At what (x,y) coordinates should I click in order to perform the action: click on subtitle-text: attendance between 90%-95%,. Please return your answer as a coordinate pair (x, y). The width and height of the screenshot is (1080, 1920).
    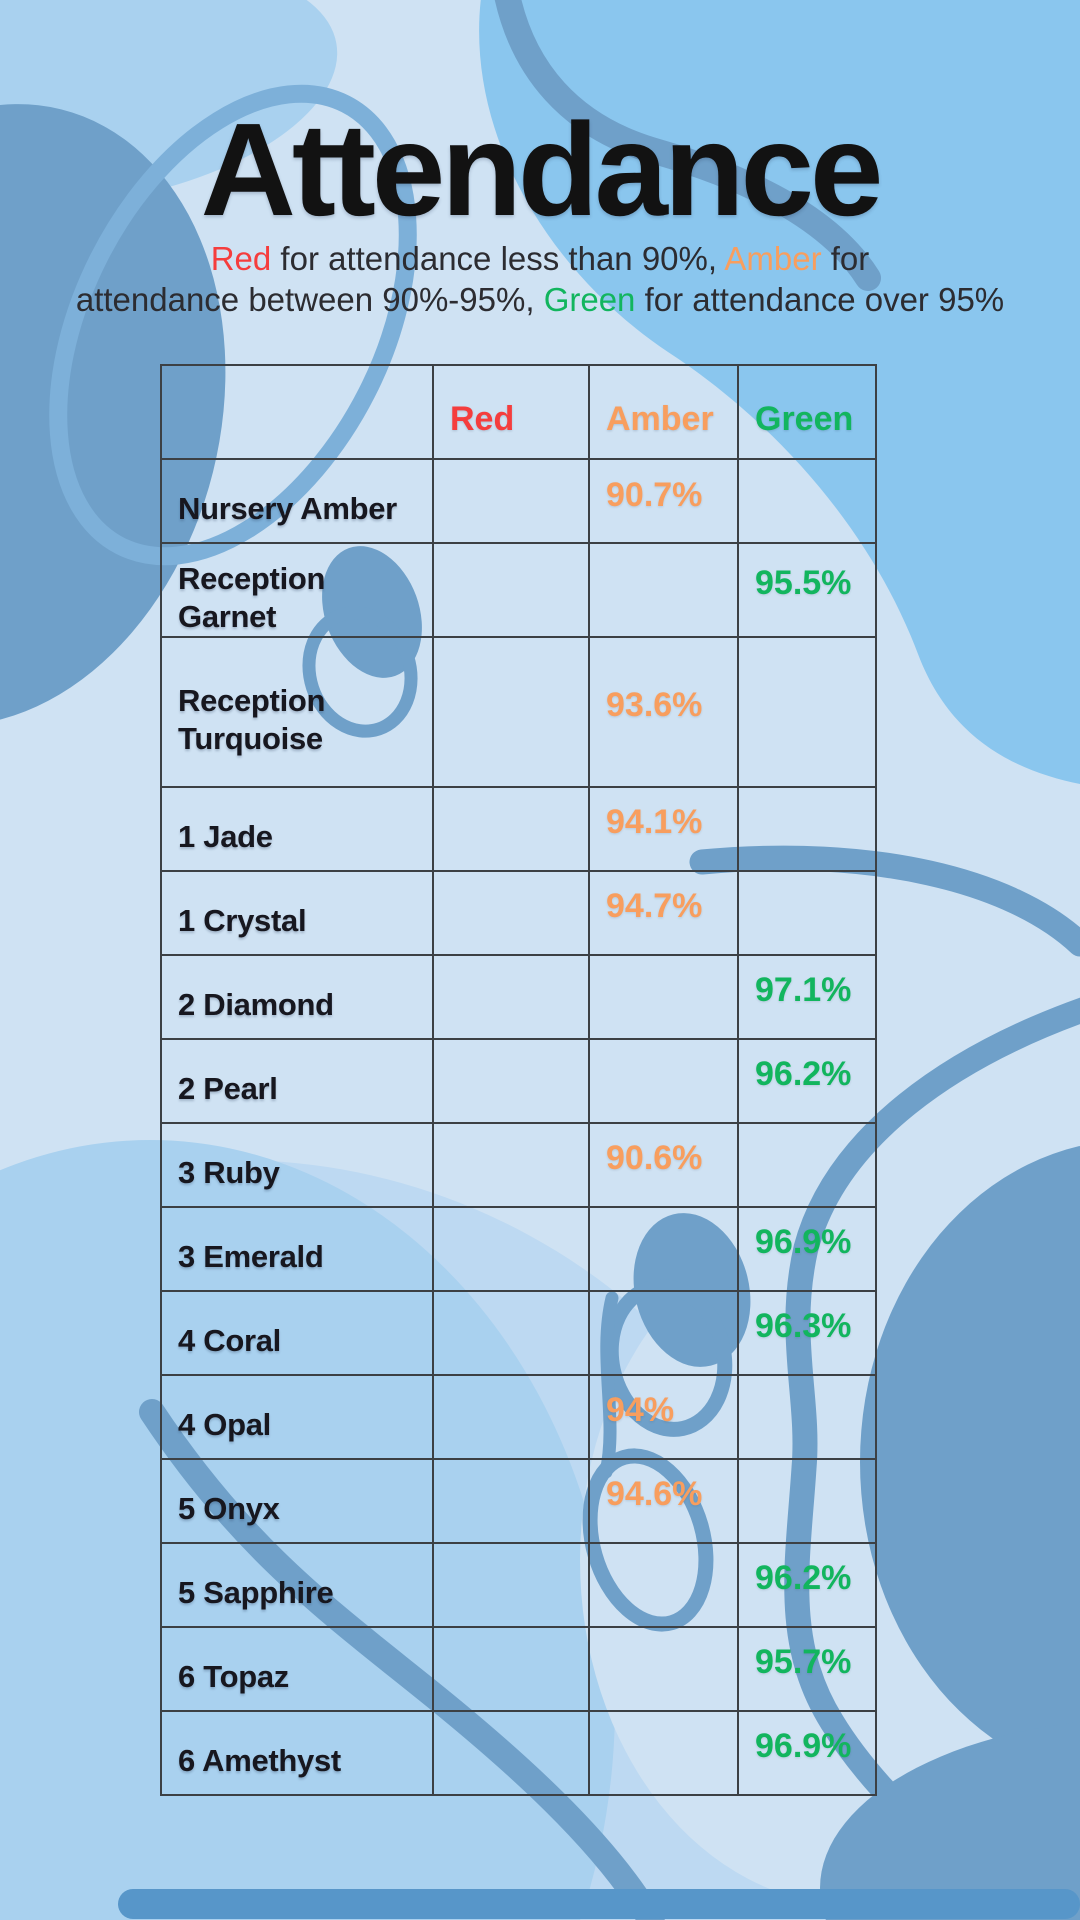
    Looking at the image, I should click on (309, 299).